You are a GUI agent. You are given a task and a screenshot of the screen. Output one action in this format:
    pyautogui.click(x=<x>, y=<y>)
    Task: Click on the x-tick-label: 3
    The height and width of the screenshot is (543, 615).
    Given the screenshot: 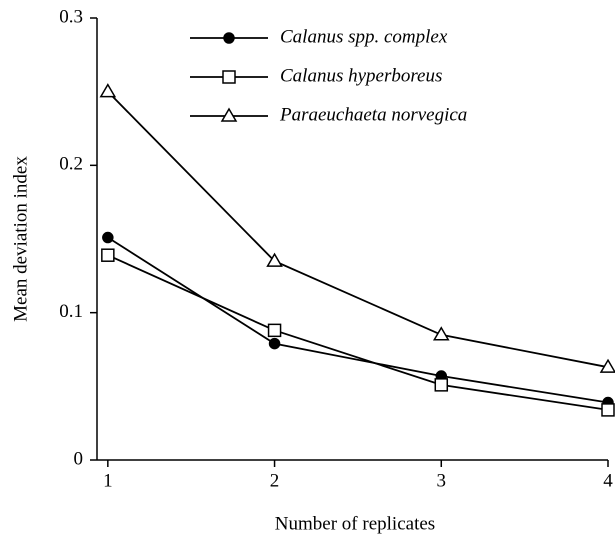 What is the action you would take?
    pyautogui.click(x=442, y=480)
    